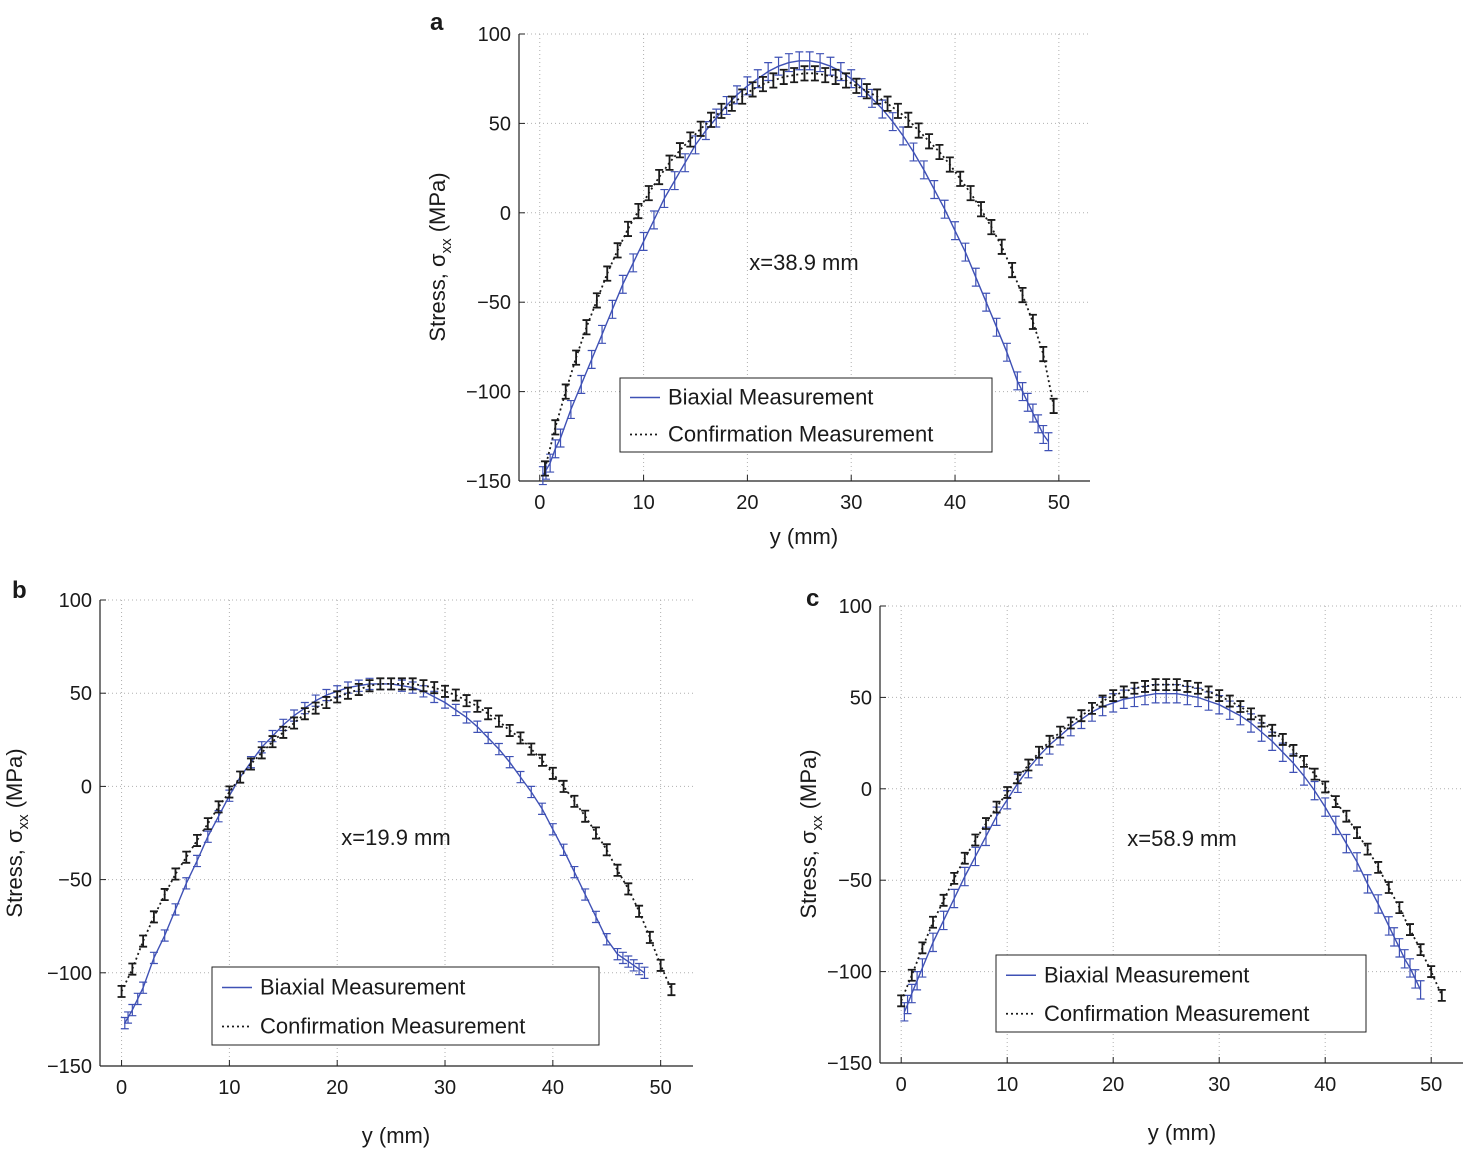 The height and width of the screenshot is (1155, 1473). What do you see at coordinates (75, 601) in the screenshot?
I see `y-tick-label: 100` at bounding box center [75, 601].